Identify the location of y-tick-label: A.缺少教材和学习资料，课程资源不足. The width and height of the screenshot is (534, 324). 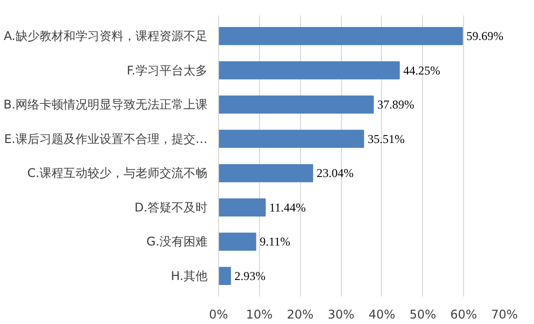
(106, 36).